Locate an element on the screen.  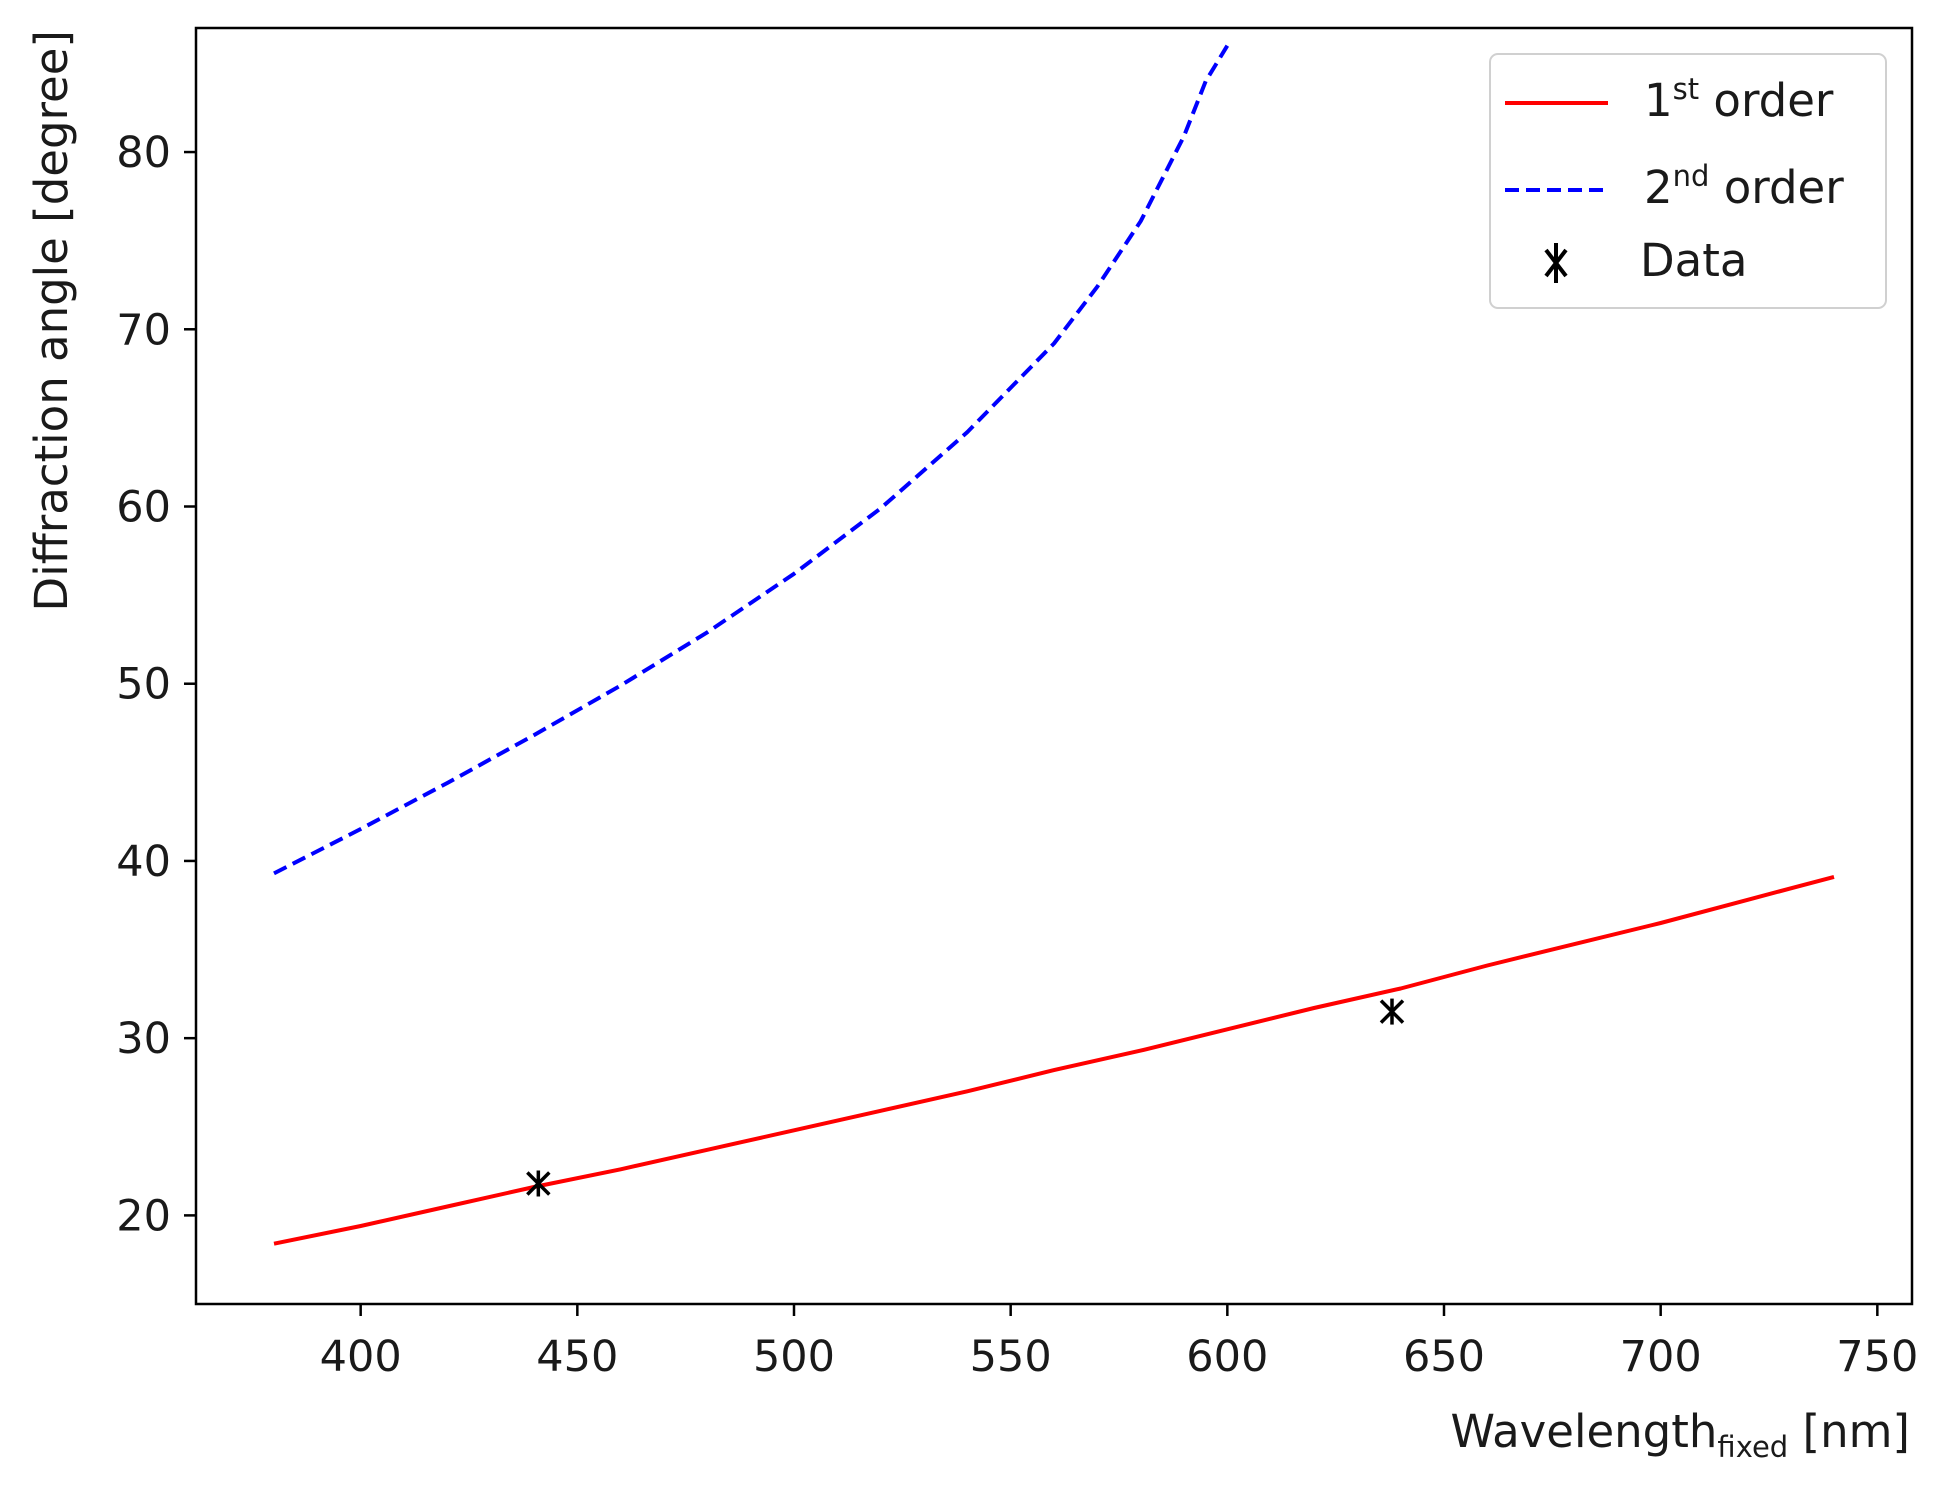
y-axis-ticks: 20 30 40 50 60 70 80 is located at coordinates (156, 684).